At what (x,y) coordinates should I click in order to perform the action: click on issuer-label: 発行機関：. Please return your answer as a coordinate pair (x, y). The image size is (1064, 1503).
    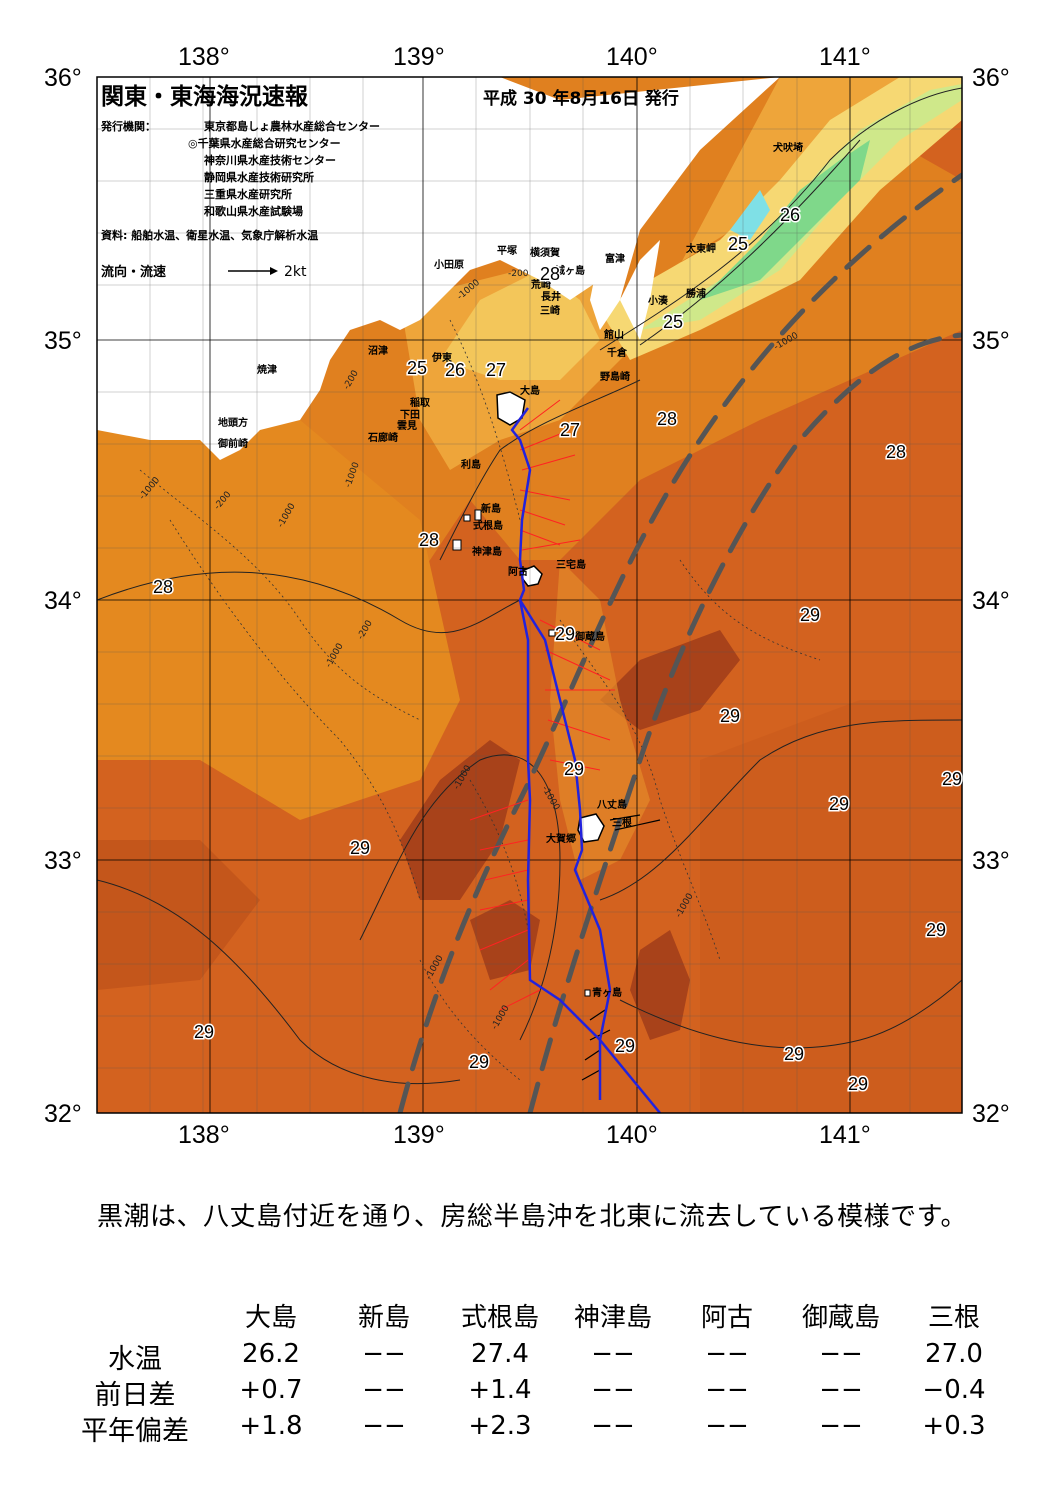
    Looking at the image, I should click on (128, 126).